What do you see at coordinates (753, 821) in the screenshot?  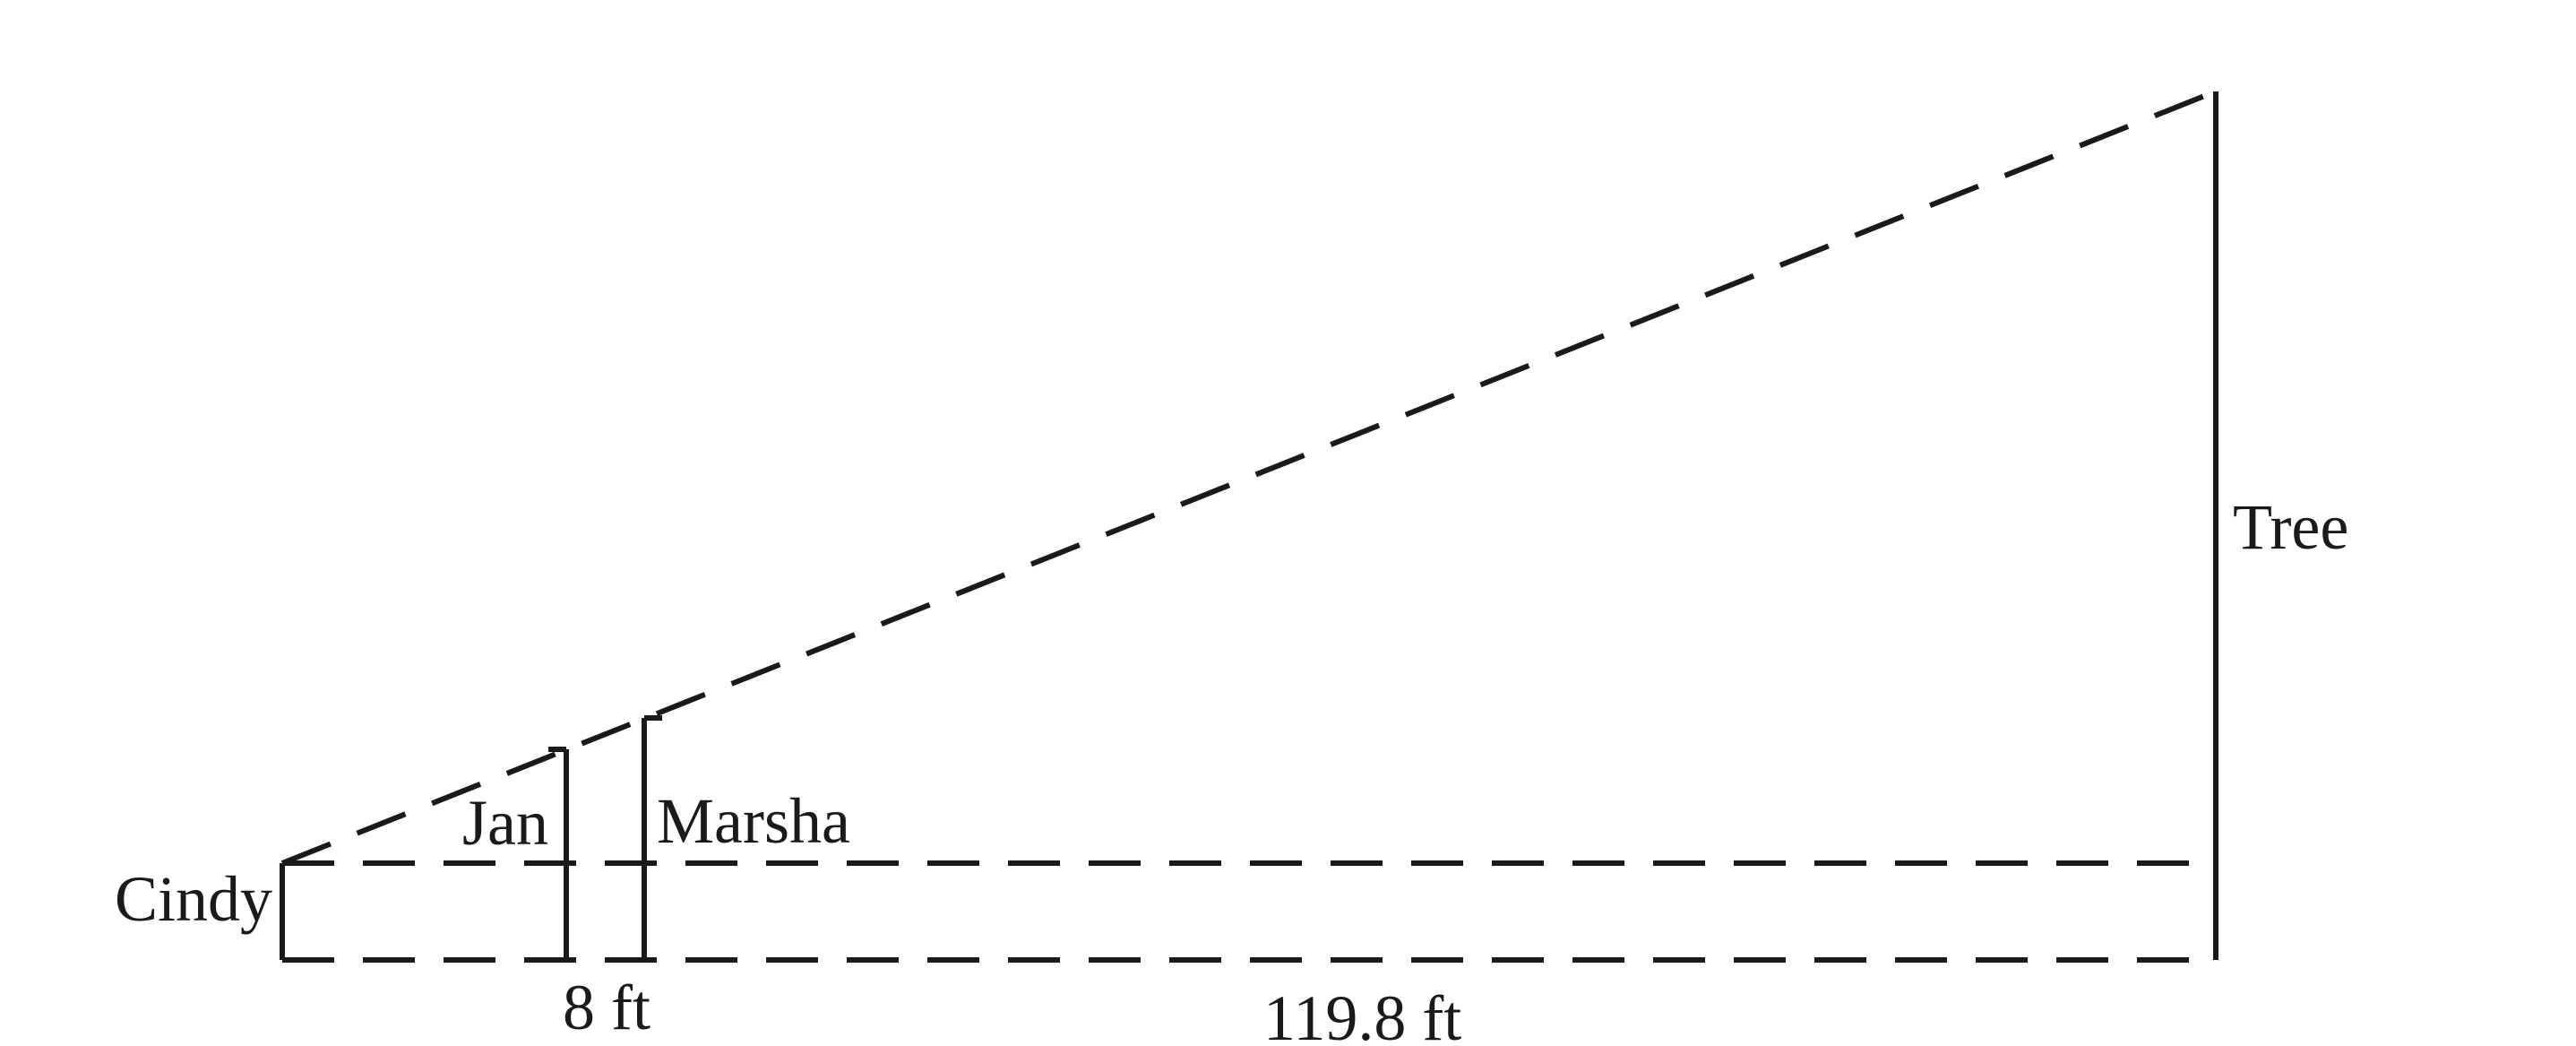 I see `marsha-label: Marsha` at bounding box center [753, 821].